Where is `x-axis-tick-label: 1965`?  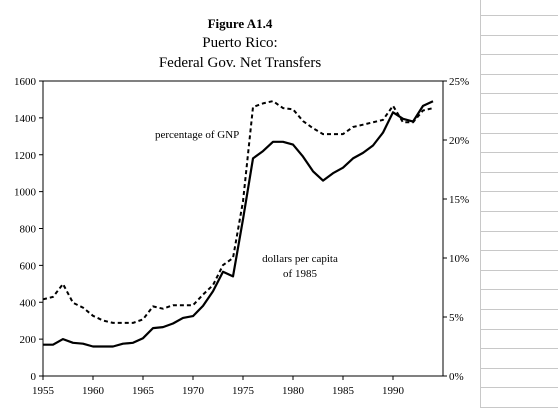 x-axis-tick-label: 1965 is located at coordinates (143, 391).